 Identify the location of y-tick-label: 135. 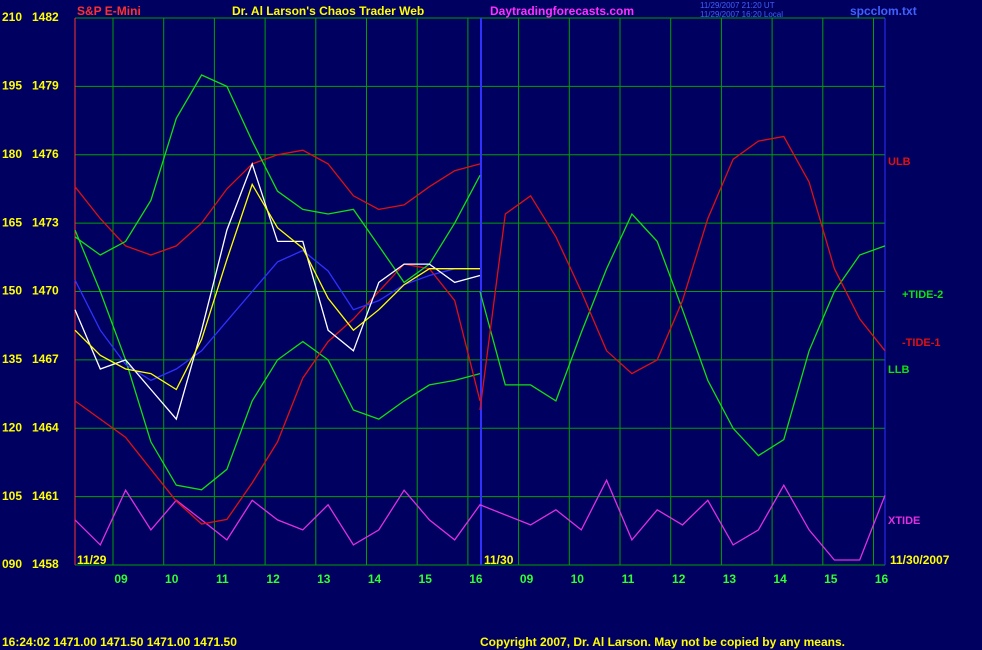
(12, 359).